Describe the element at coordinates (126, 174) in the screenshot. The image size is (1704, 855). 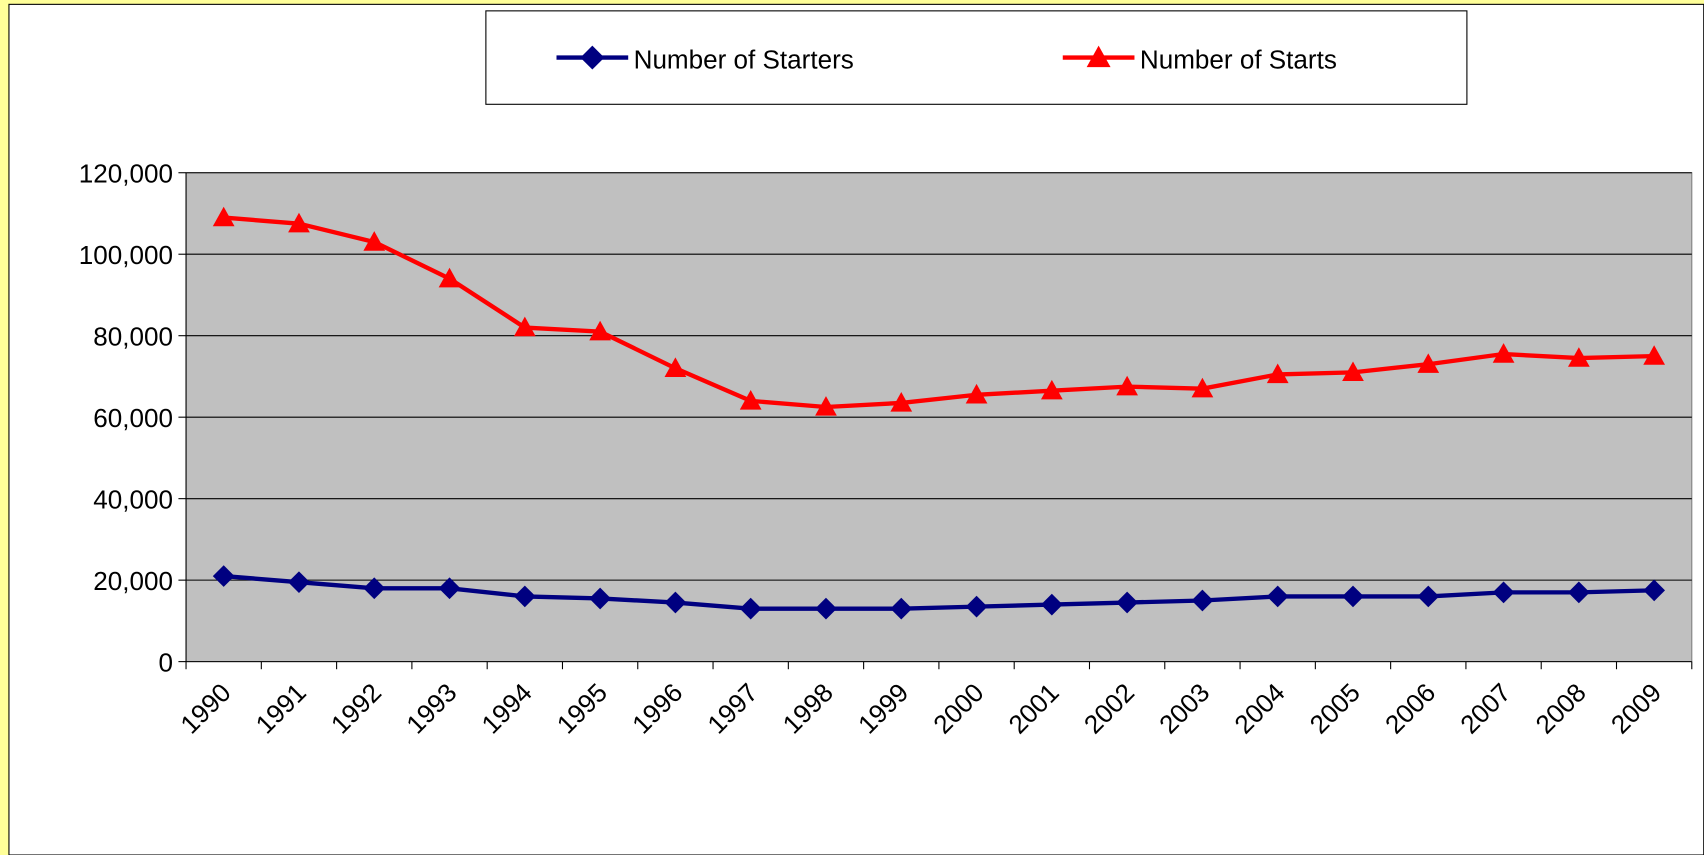
I see `y-tick-label: 120,000` at that location.